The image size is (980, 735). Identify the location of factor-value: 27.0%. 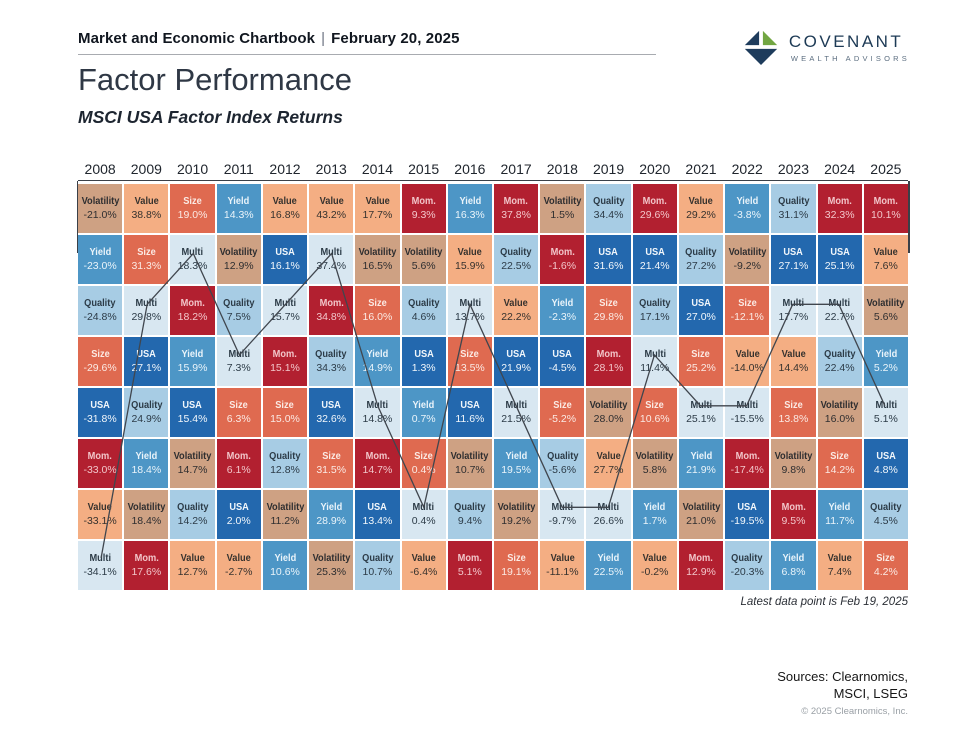
(701, 317).